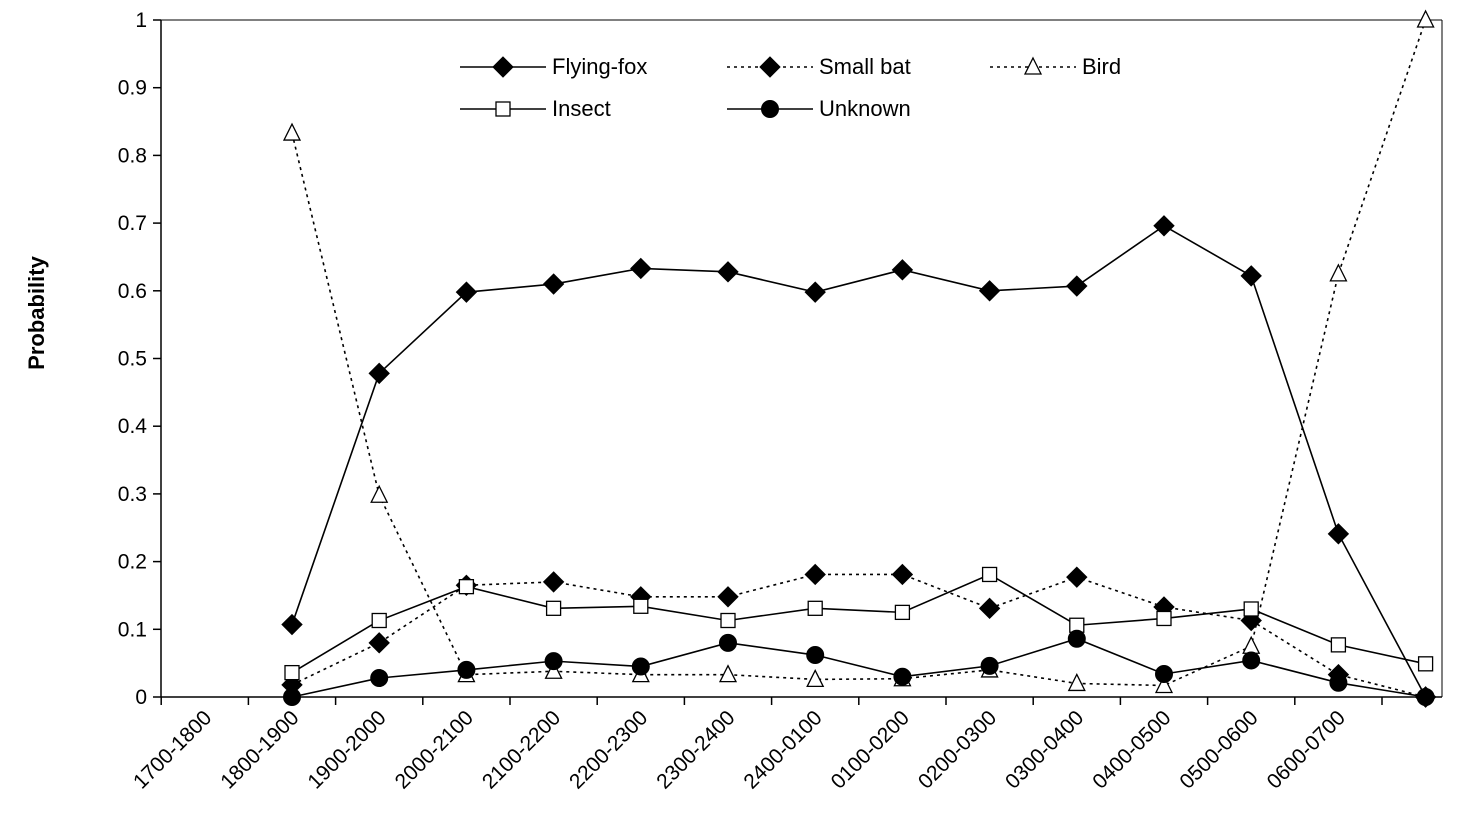  Describe the element at coordinates (581, 108) in the screenshot. I see `legend-label-insect: Insect` at that location.